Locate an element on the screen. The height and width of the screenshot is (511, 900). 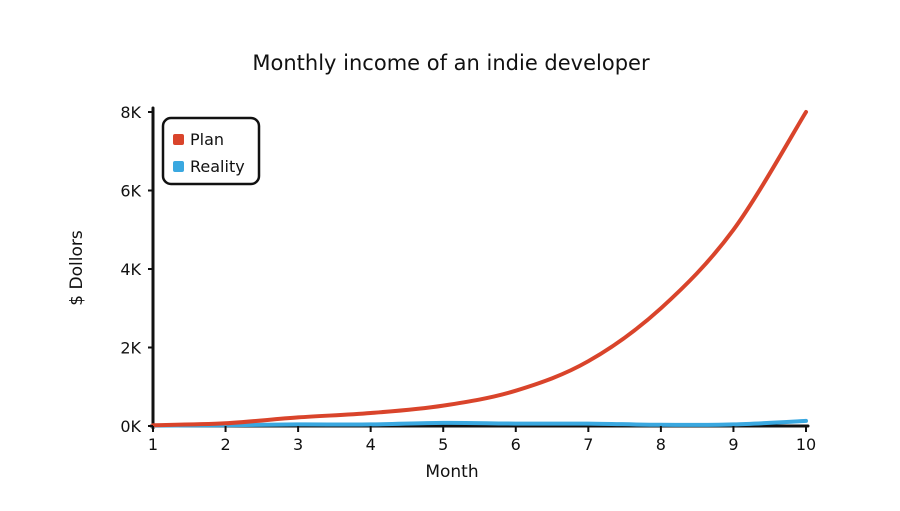
legend-swatch-plan is located at coordinates (178, 139).